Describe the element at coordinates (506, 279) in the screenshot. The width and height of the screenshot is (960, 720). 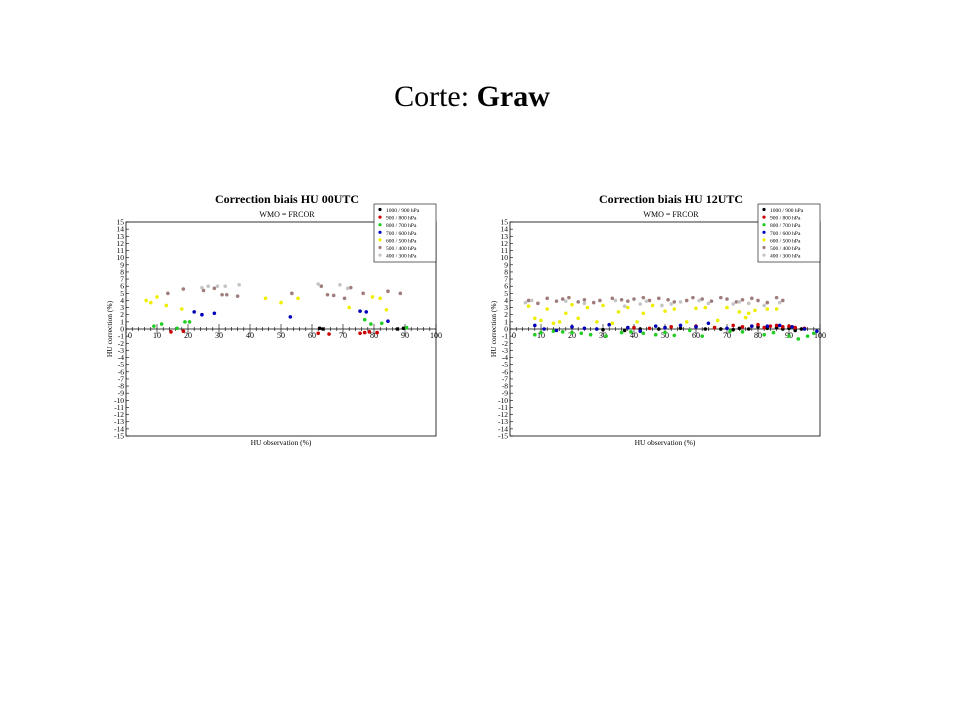
I see `y-tick-label: 7` at that location.